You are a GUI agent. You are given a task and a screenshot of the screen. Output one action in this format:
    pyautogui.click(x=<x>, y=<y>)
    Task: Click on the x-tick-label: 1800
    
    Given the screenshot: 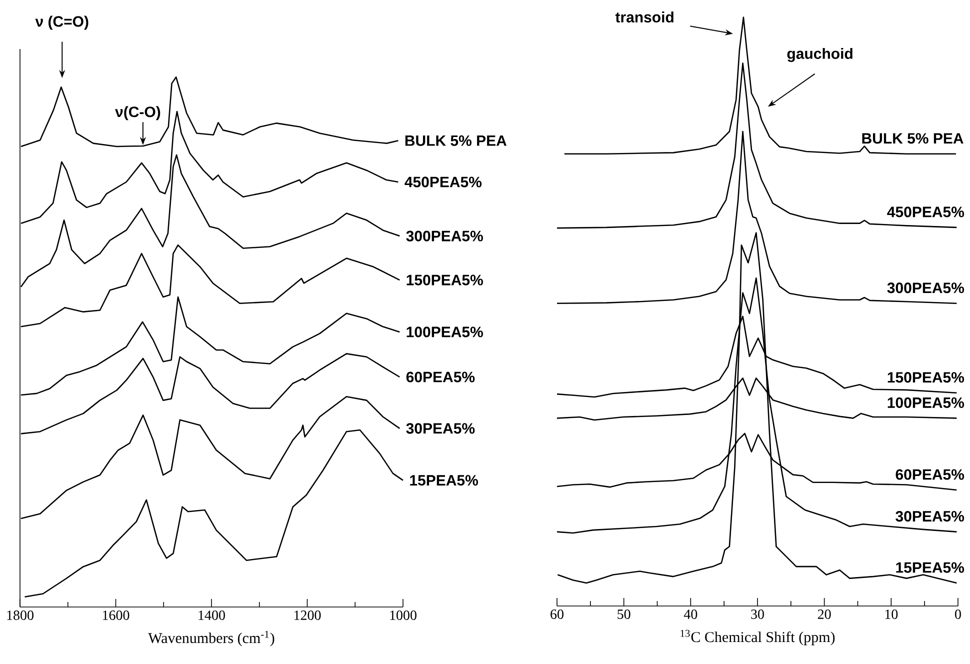 What is the action you would take?
    pyautogui.click(x=20, y=615)
    